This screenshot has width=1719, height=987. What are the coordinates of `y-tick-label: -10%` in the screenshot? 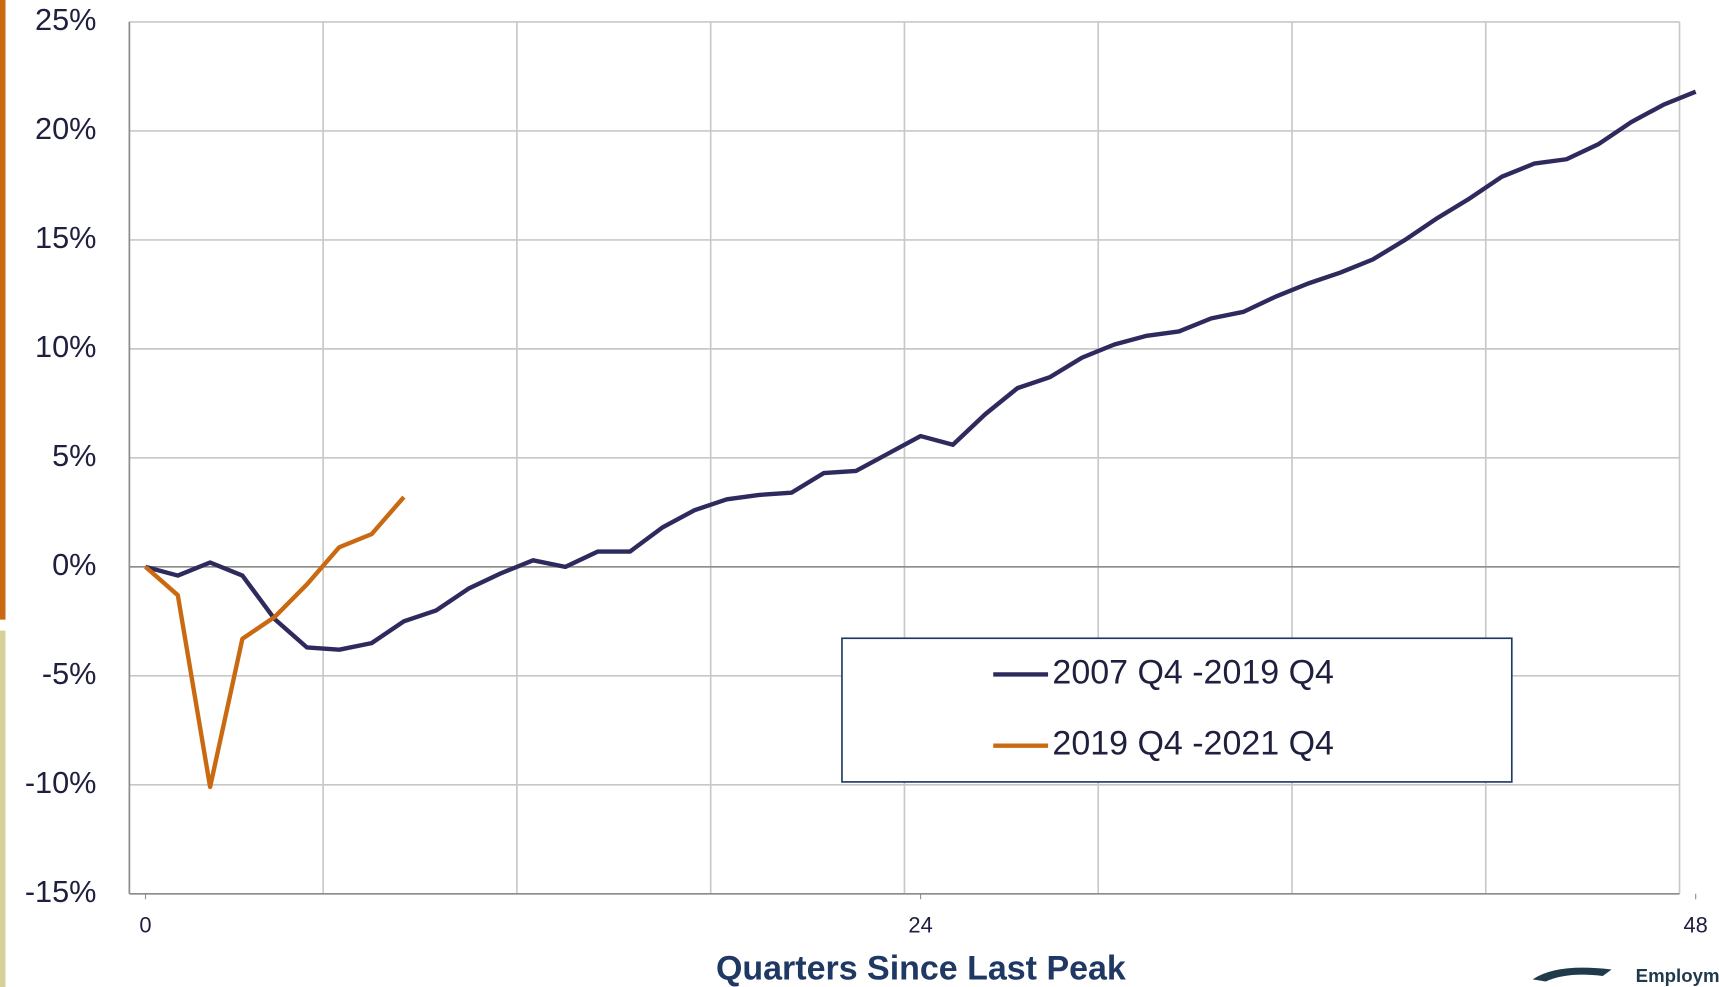 It's located at (61, 782).